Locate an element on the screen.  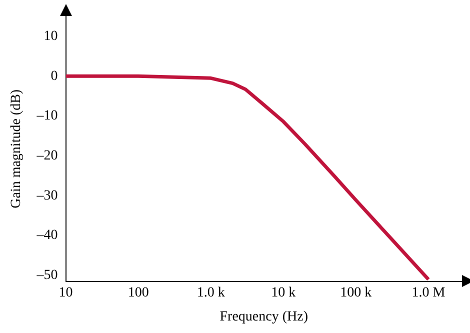
y-tick-label: –40 is located at coordinates (47, 236).